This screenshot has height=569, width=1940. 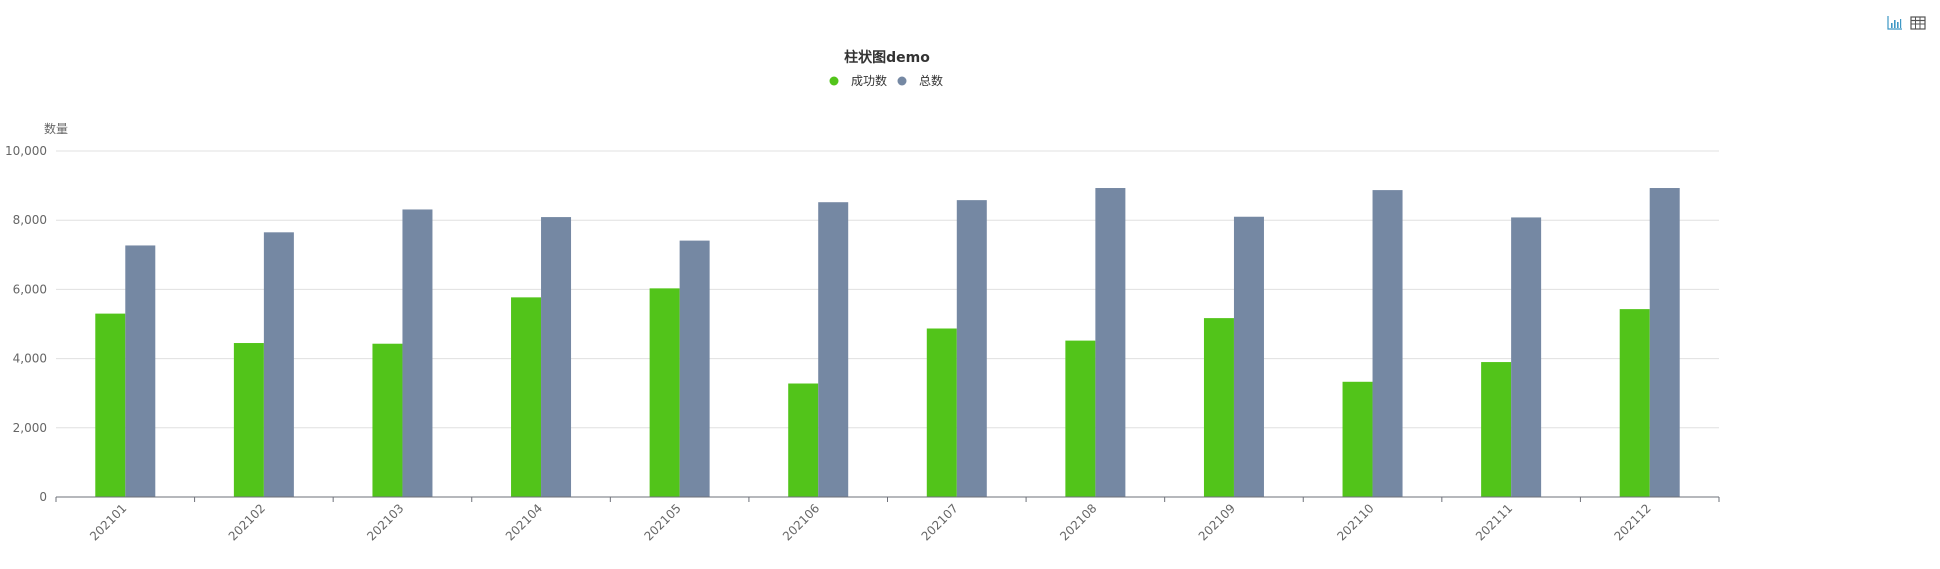 I want to click on x-tick-label: 202103, so click(x=385, y=522).